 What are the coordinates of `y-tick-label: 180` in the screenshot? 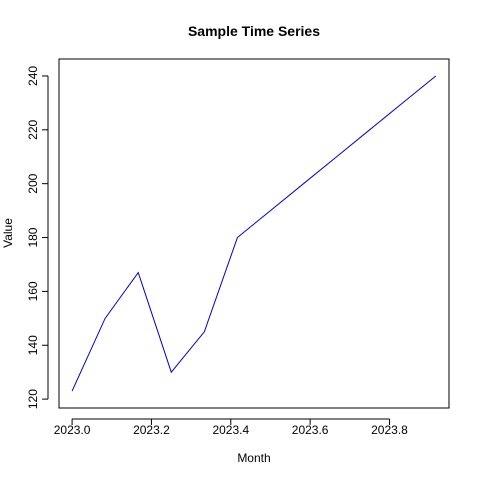 It's located at (33, 237).